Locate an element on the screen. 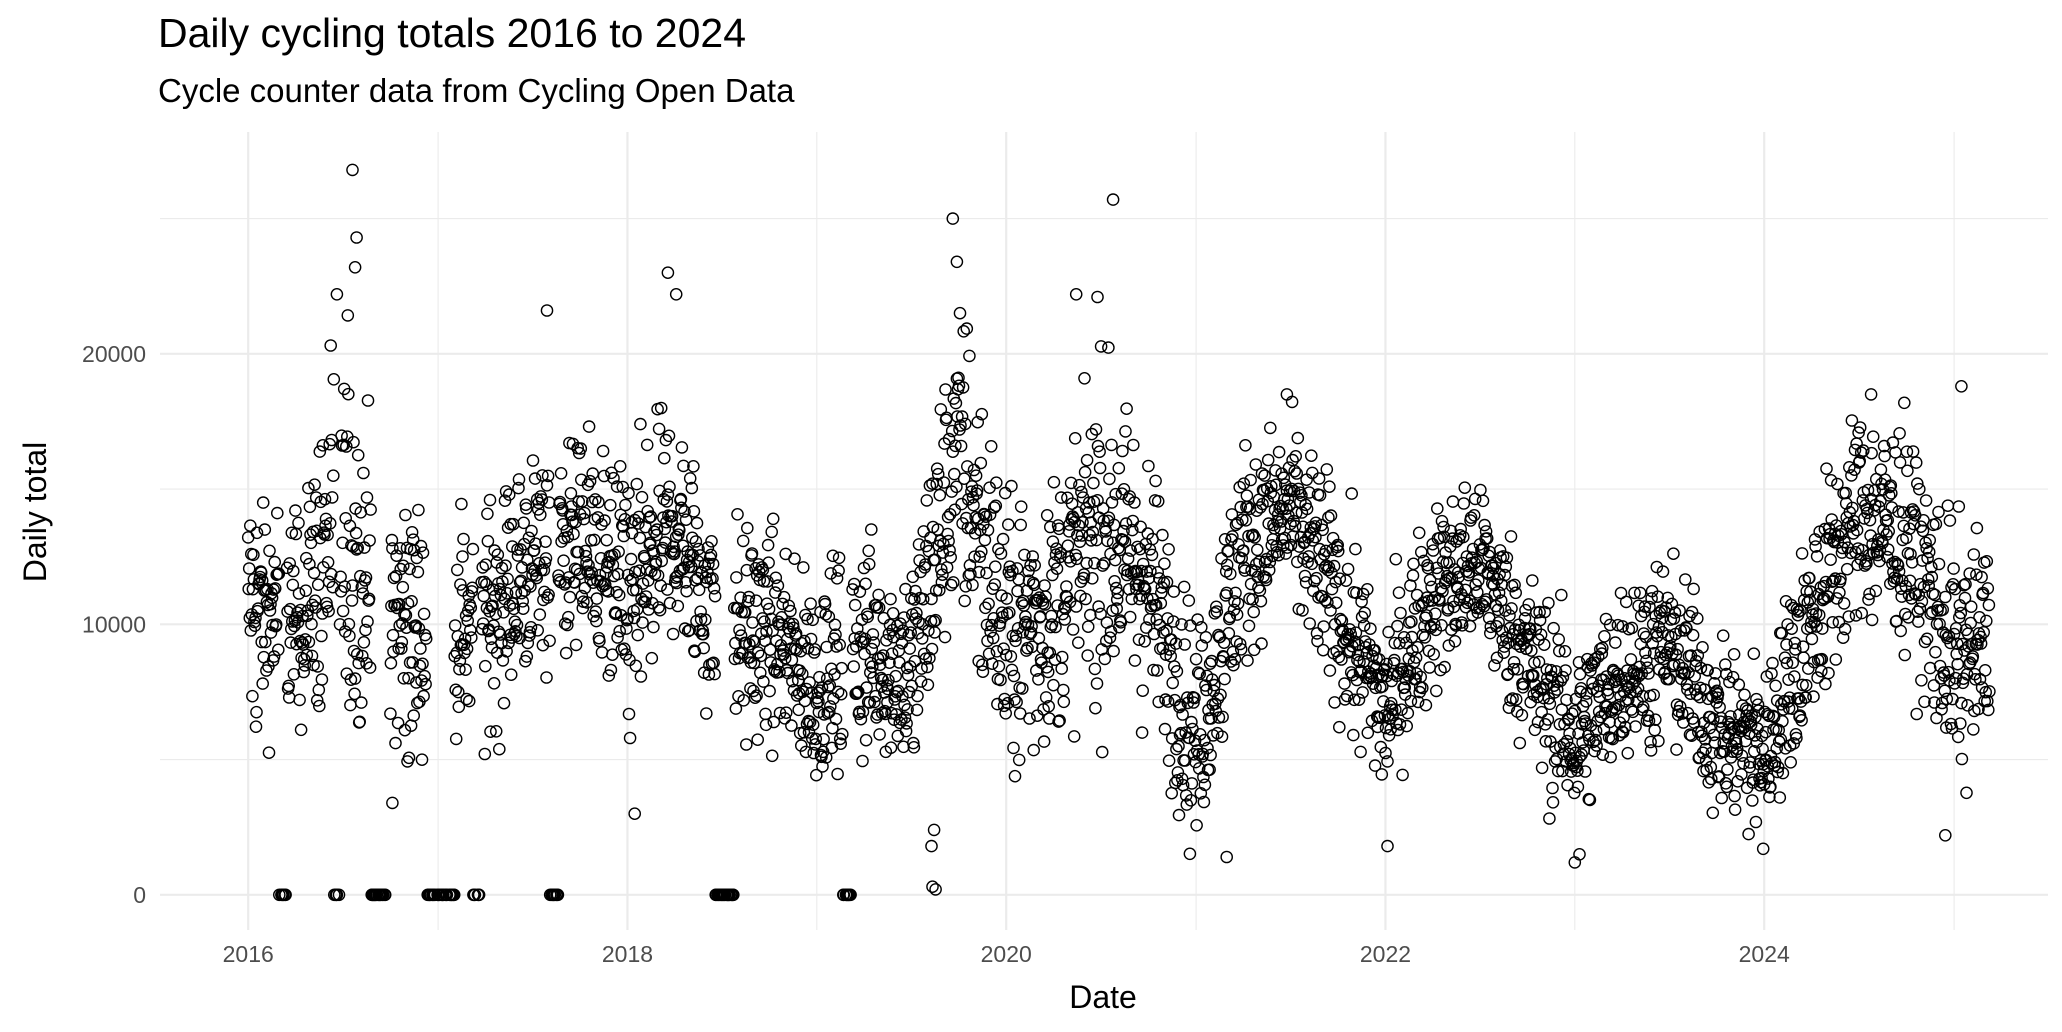  y-tick-label: 10000 is located at coordinates (114, 624).